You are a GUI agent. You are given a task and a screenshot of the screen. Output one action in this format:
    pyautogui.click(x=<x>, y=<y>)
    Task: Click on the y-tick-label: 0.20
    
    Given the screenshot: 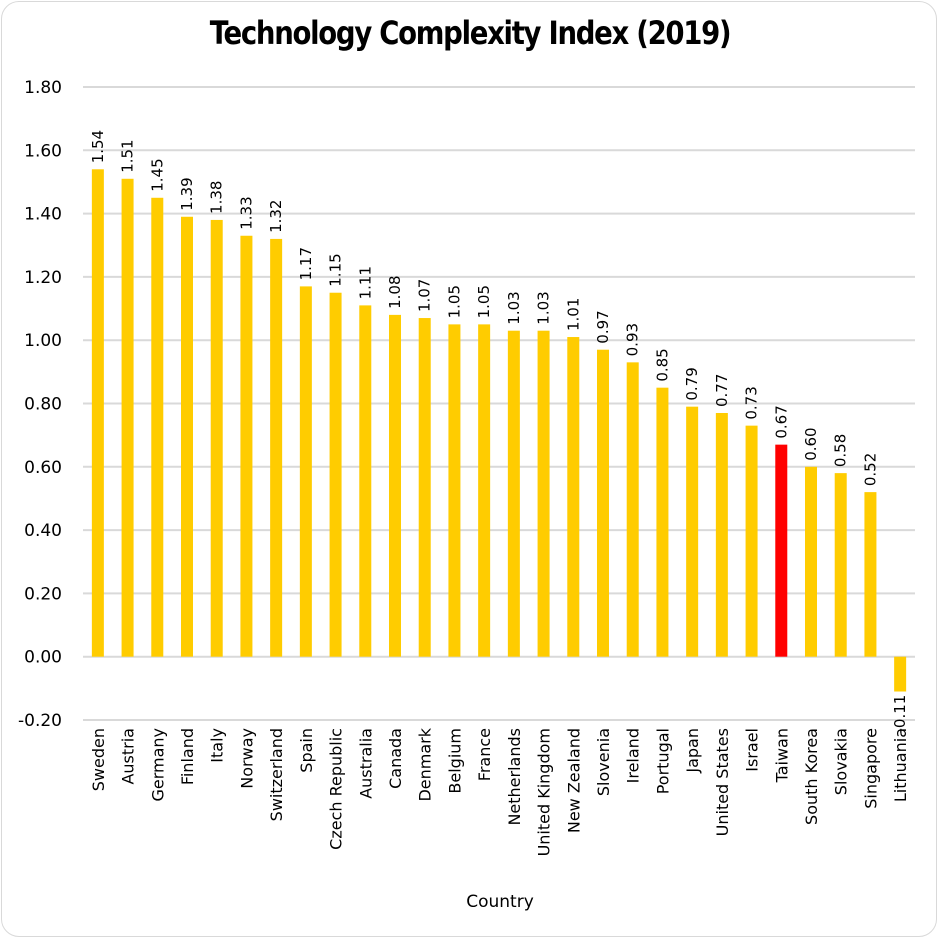 What is the action you would take?
    pyautogui.click(x=43, y=594)
    